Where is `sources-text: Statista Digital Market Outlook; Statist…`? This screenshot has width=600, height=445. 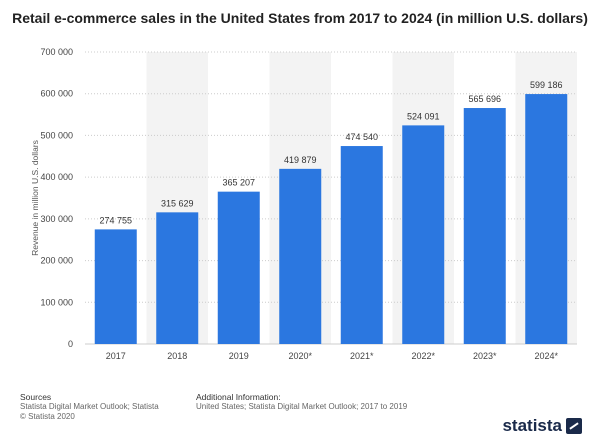 sources-text: Statista Digital Market Outlook; Statist… is located at coordinates (89, 406).